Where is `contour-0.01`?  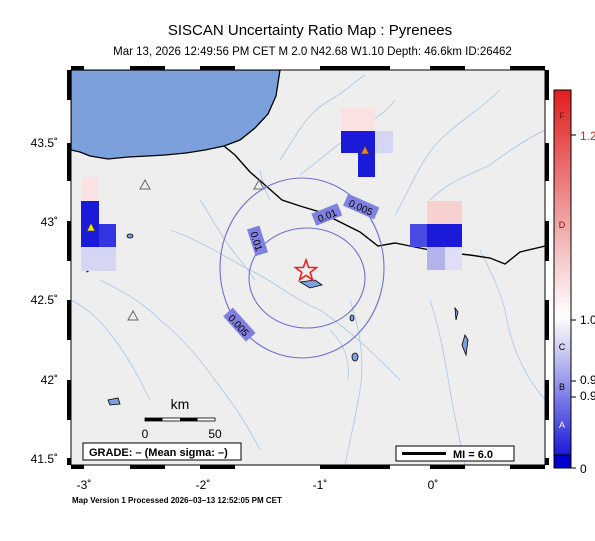 contour-0.01 is located at coordinates (307, 278).